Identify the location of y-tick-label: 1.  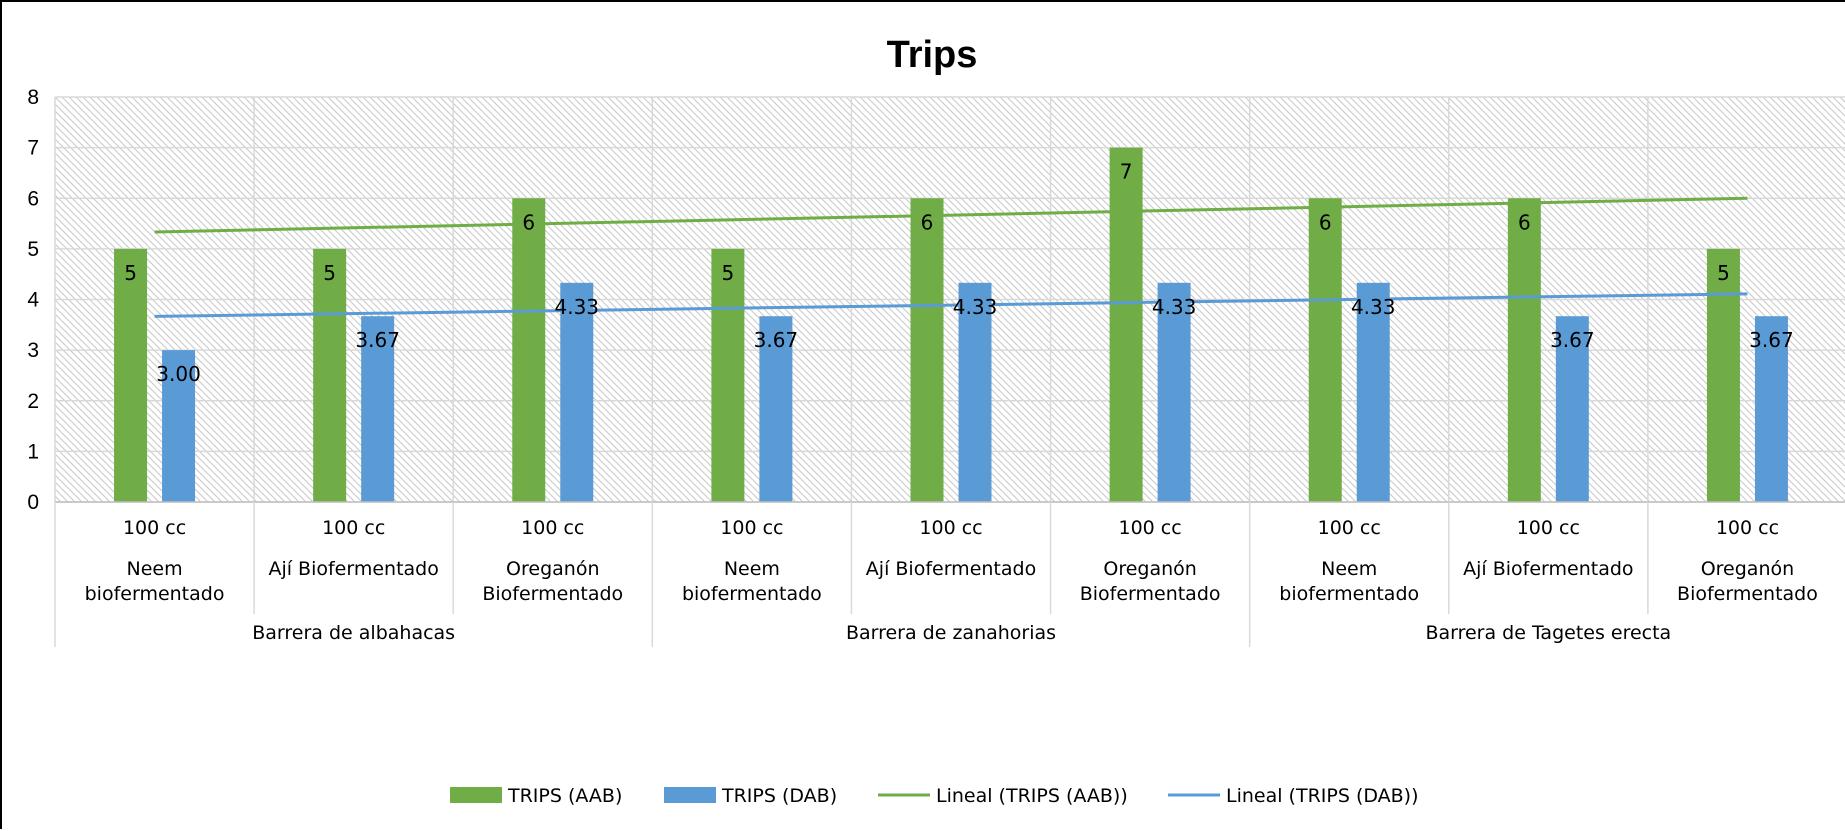
(33, 451).